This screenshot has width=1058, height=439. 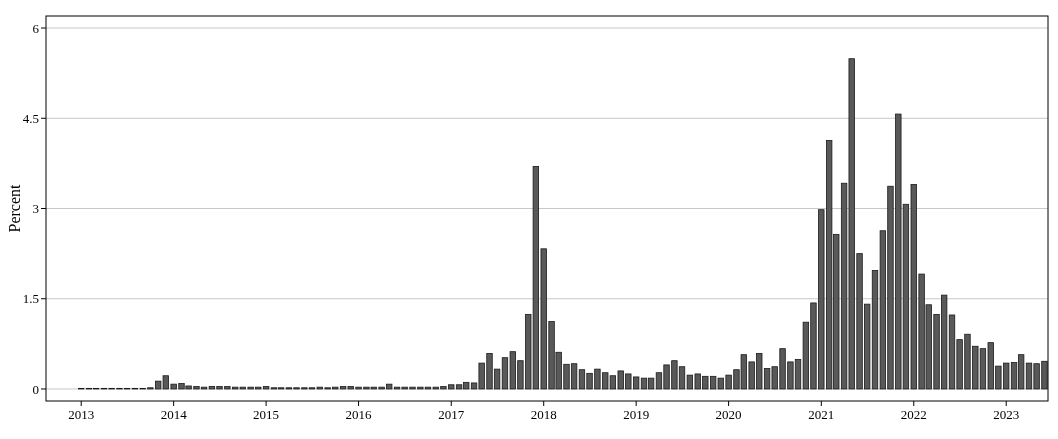 What do you see at coordinates (359, 414) in the screenshot?
I see `x-tick-label: 2016` at bounding box center [359, 414].